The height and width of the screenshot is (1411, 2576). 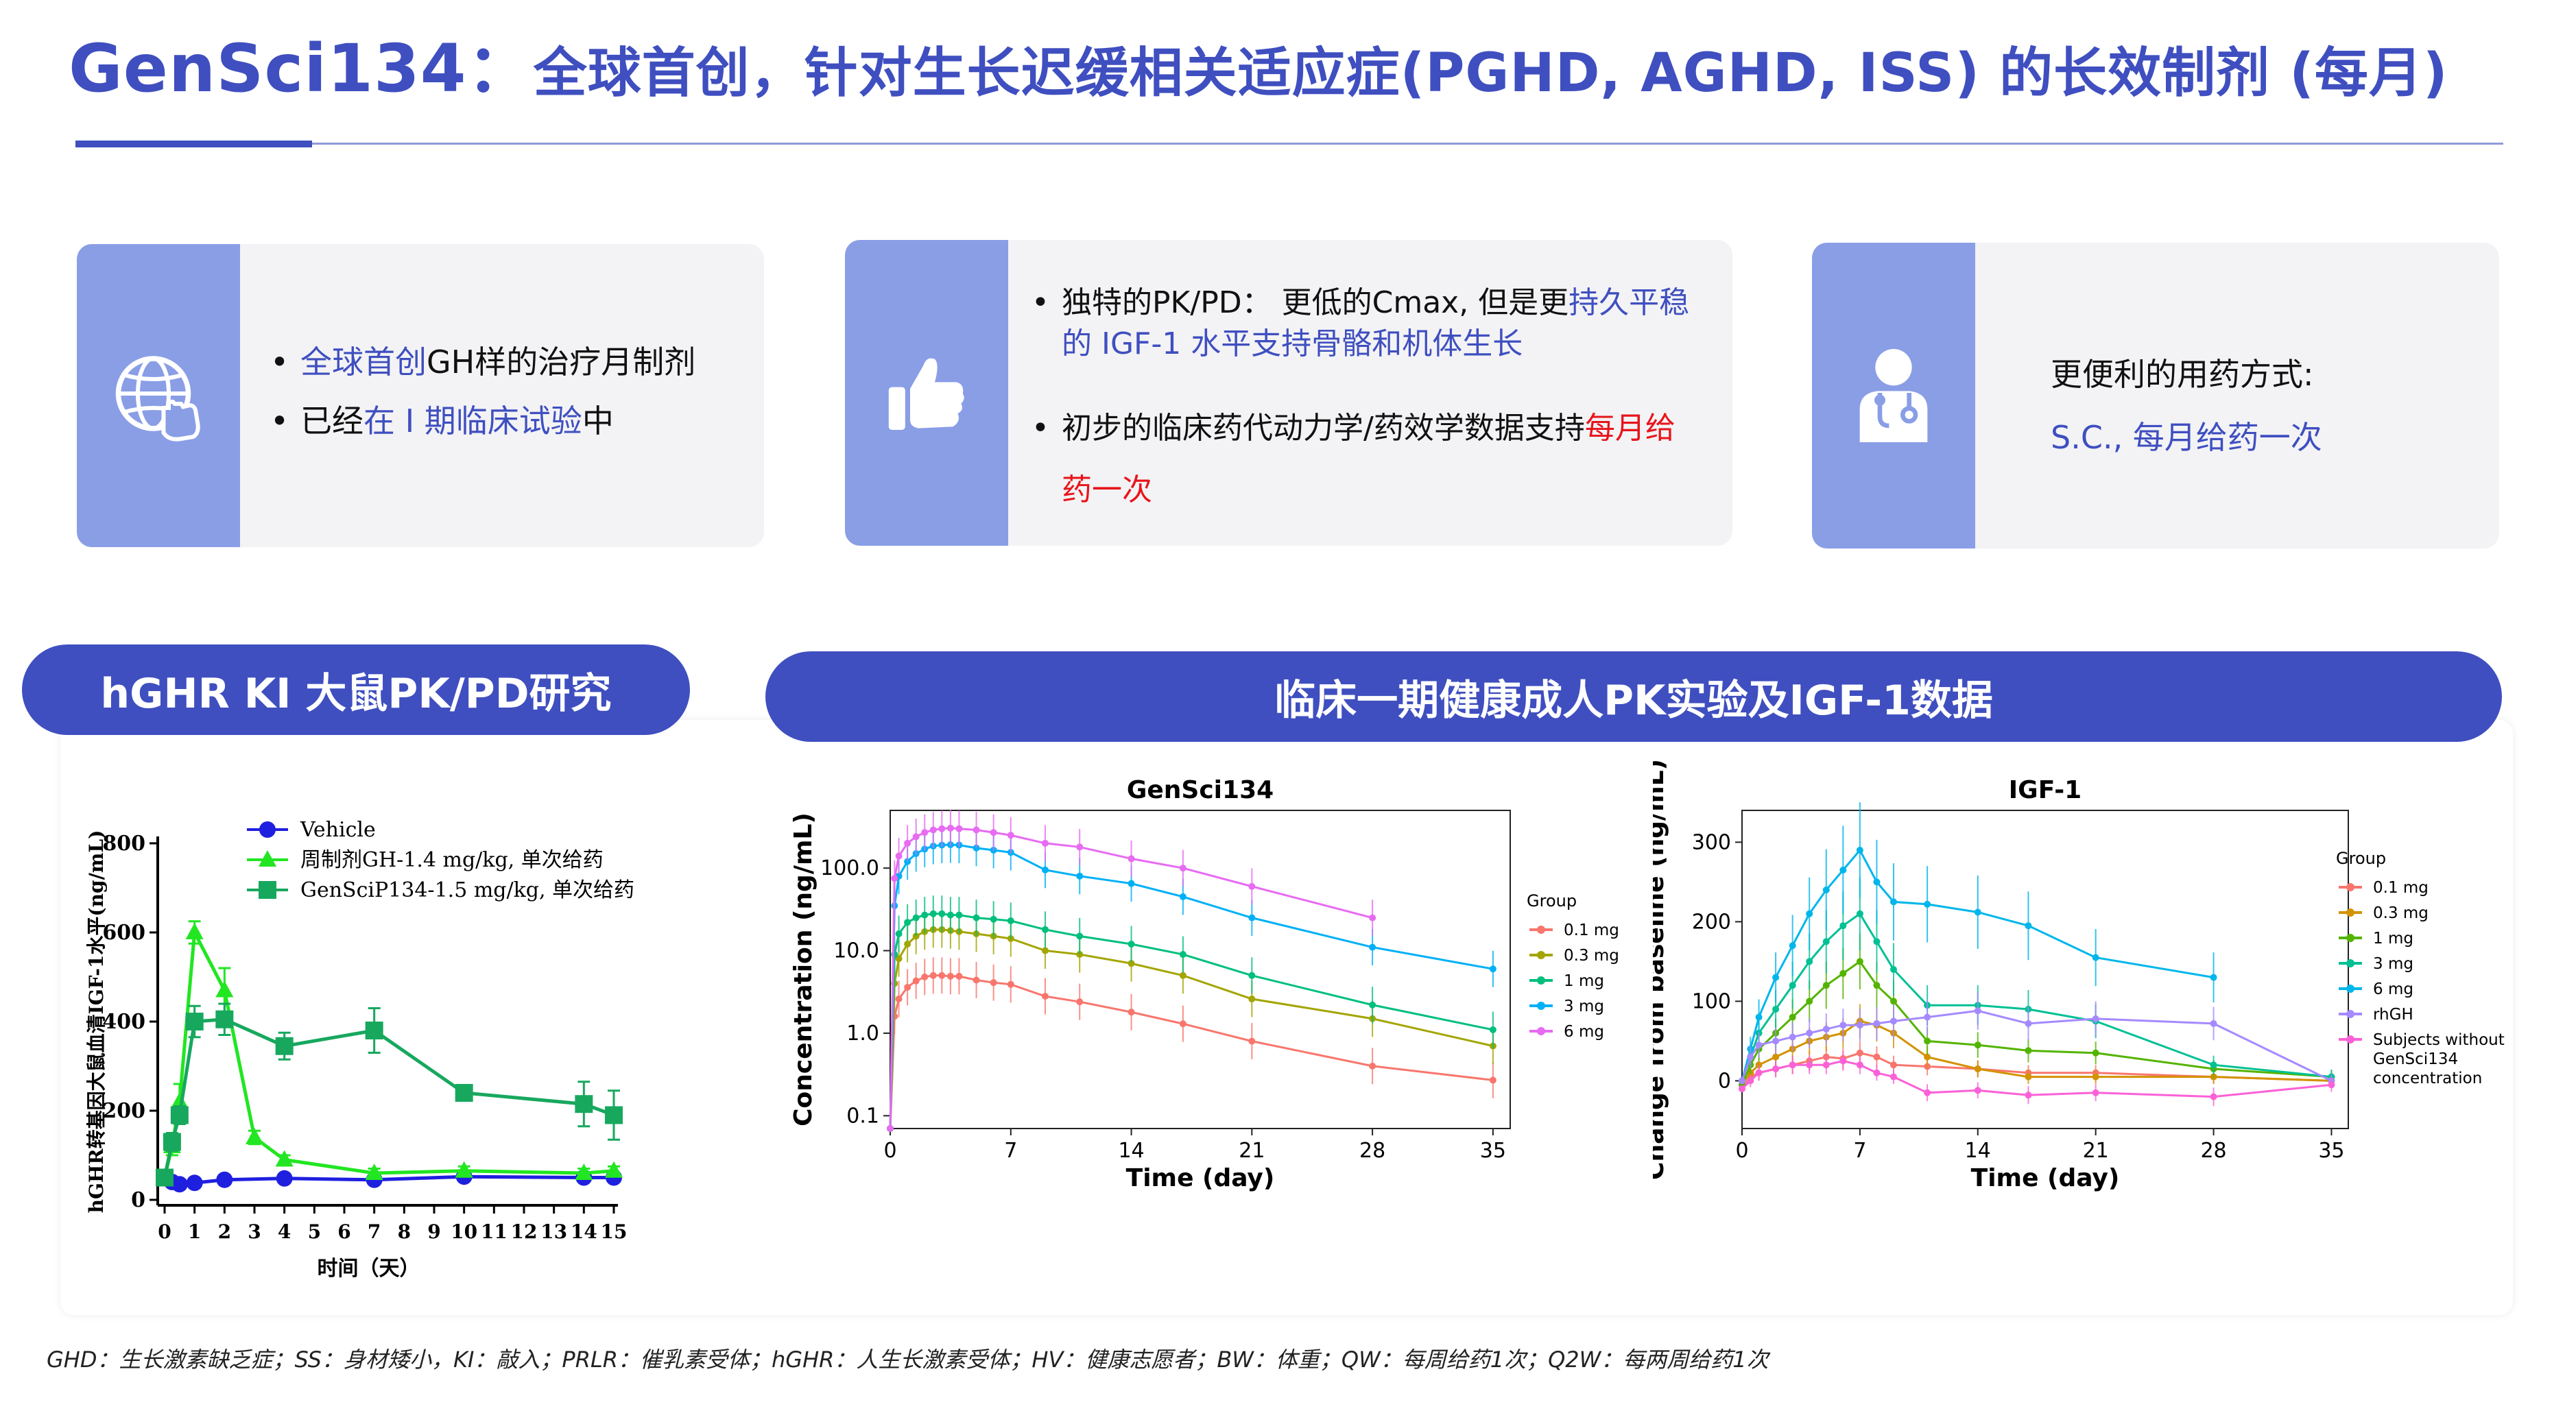 What do you see at coordinates (224, 1232) in the screenshot?
I see `x-tick-label: 2` at bounding box center [224, 1232].